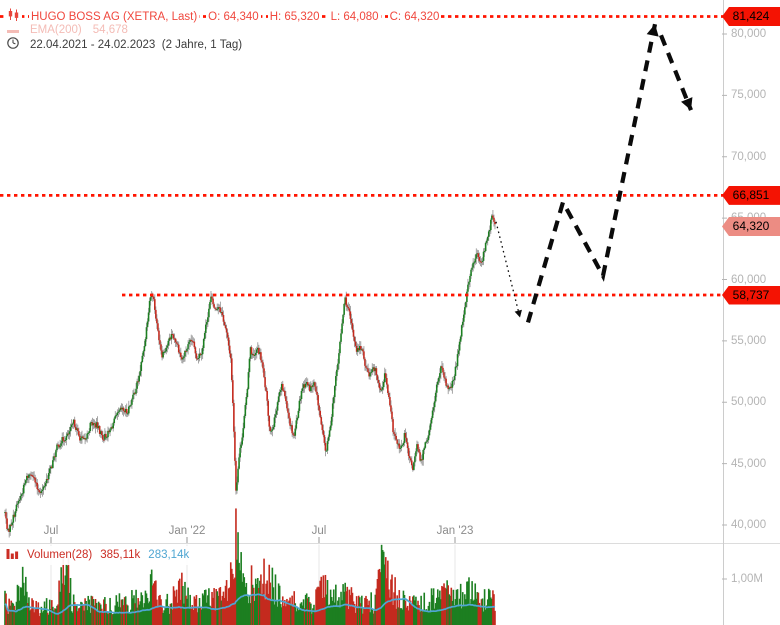  What do you see at coordinates (751, 17) in the screenshot?
I see `price-level-badge: 81,424` at bounding box center [751, 17].